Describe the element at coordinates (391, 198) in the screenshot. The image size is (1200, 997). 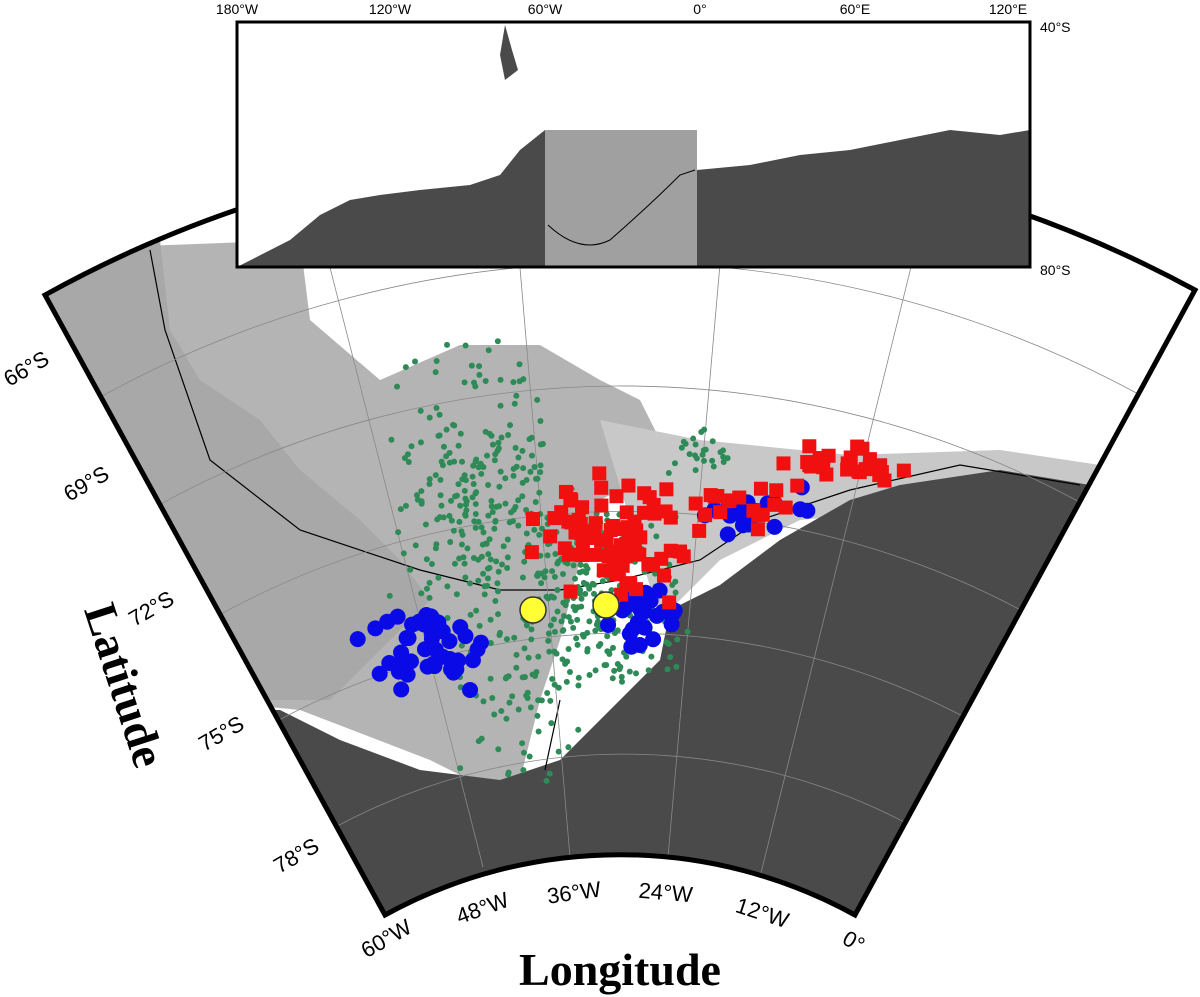
I see `inset-land` at that location.